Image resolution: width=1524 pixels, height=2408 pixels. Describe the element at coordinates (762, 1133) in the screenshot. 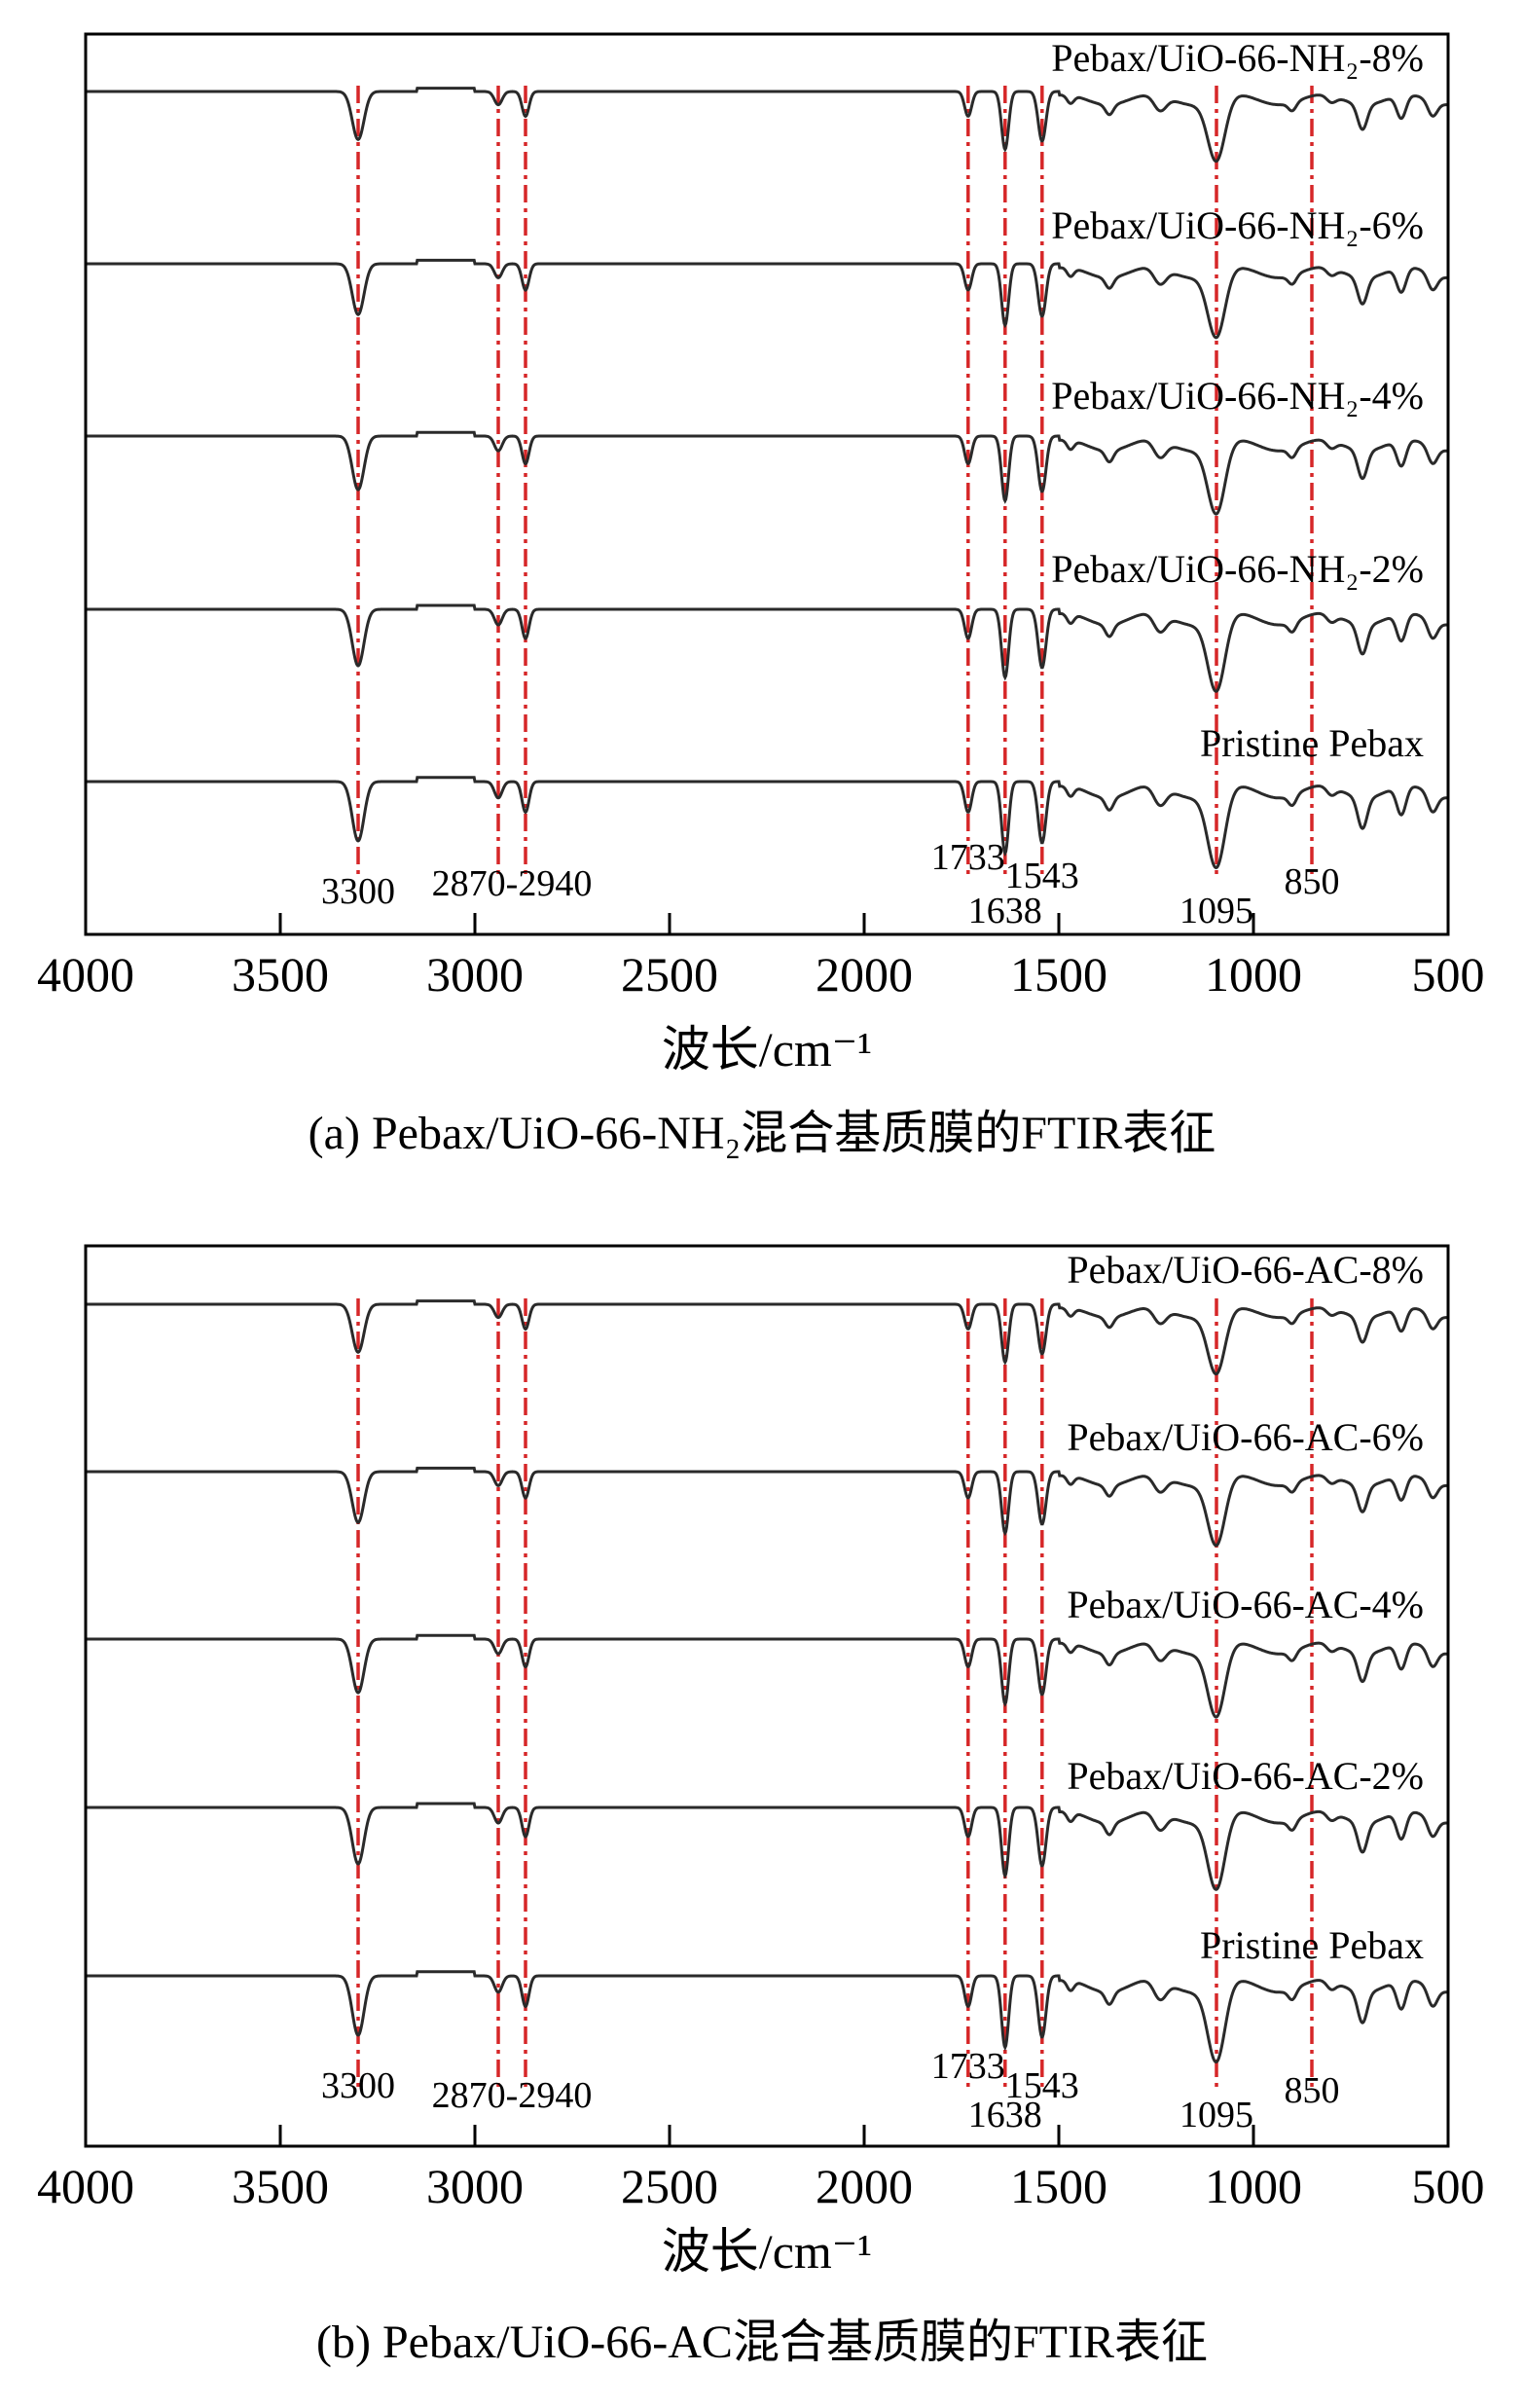

I see `panel-caption: (a) Pebax/UiO-66-NH₂混合基质膜的FTIR表征` at that location.